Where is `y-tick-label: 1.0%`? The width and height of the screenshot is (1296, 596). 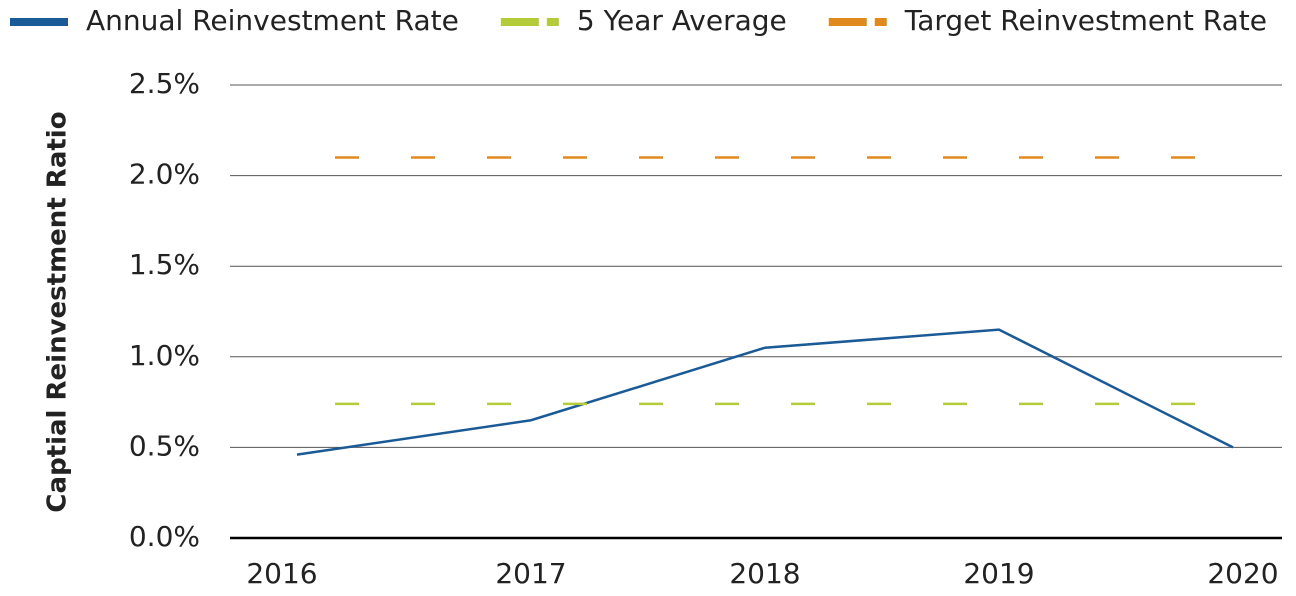
y-tick-label: 1.0% is located at coordinates (164, 355).